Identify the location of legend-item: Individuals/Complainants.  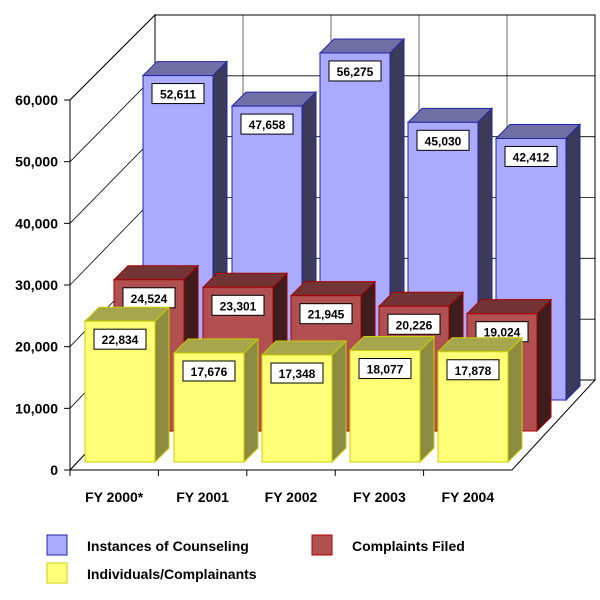
(151, 573).